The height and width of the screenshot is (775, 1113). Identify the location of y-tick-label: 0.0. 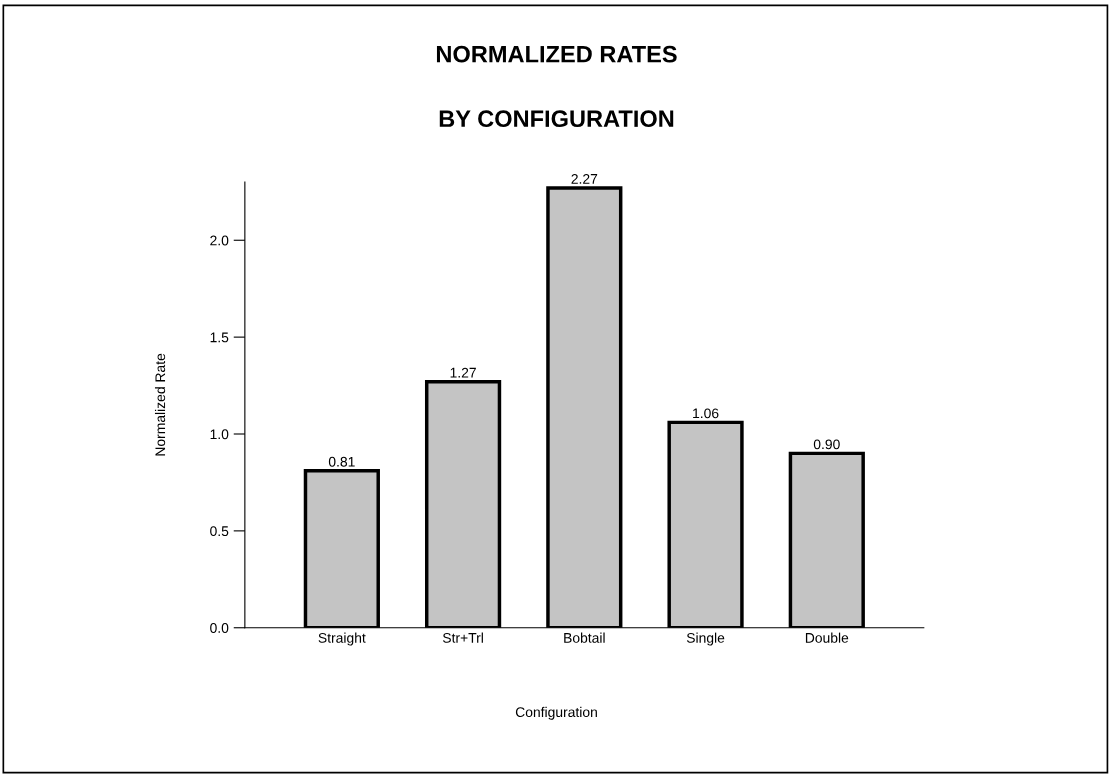
(219, 628).